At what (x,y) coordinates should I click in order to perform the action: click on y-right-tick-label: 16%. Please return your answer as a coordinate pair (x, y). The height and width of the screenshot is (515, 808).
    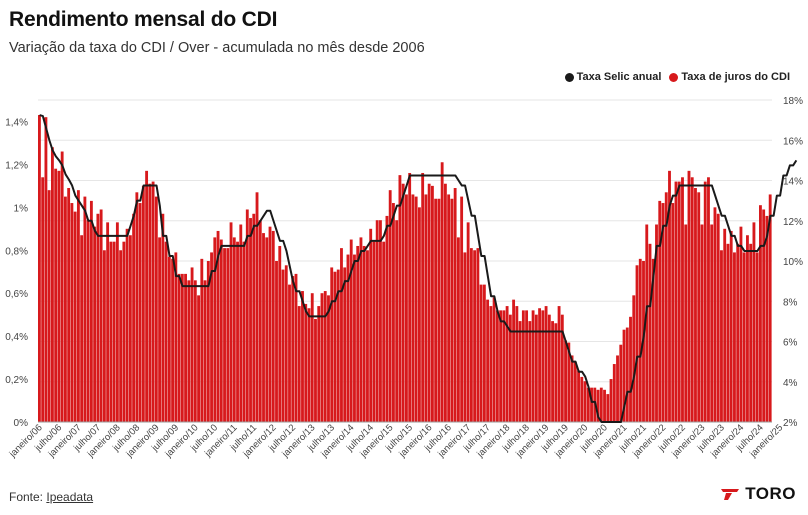
    Looking at the image, I should click on (793, 141).